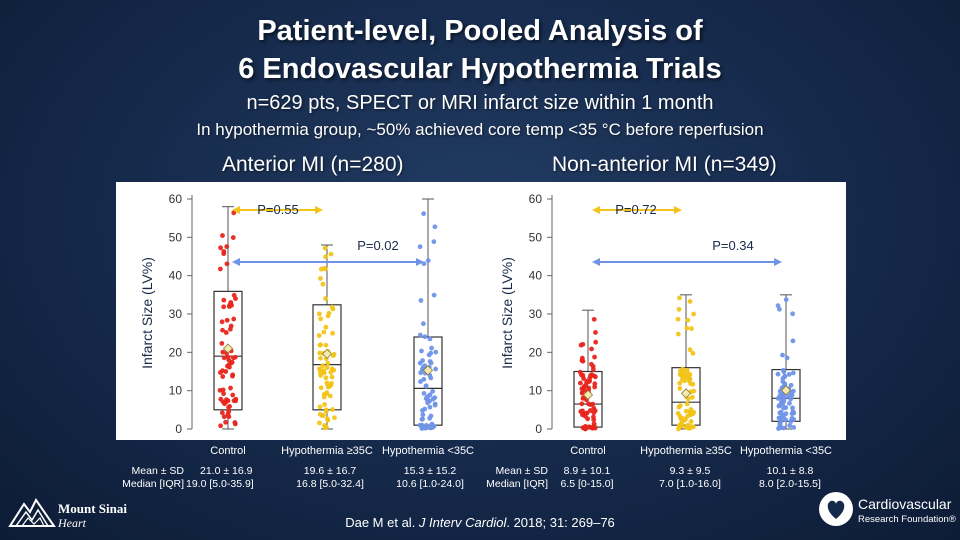  I want to click on mean-sd-value: 10.1 ± 8.8, so click(790, 471).